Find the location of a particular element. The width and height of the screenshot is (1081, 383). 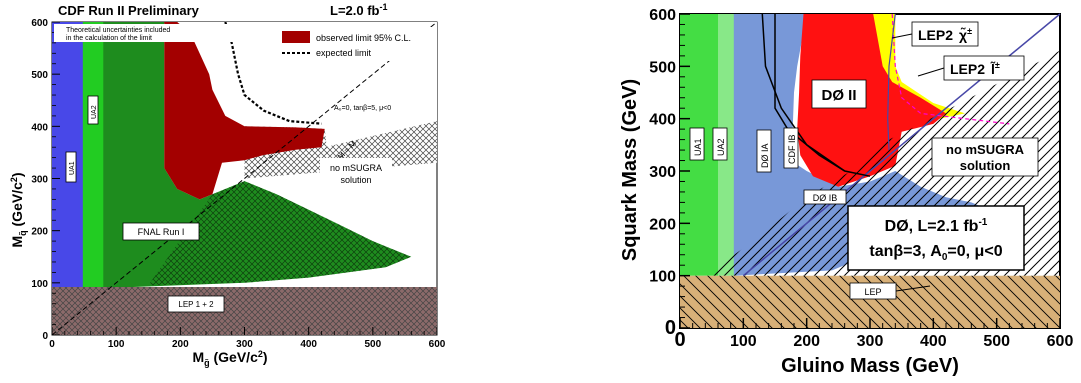

cdf-xtick-label: 0 is located at coordinates (52, 344).